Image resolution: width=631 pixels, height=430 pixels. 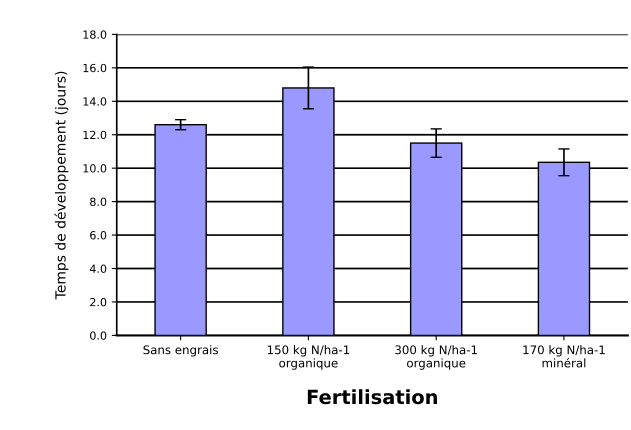 What do you see at coordinates (98, 235) in the screenshot?
I see `y-tick-label: 6.0` at bounding box center [98, 235].